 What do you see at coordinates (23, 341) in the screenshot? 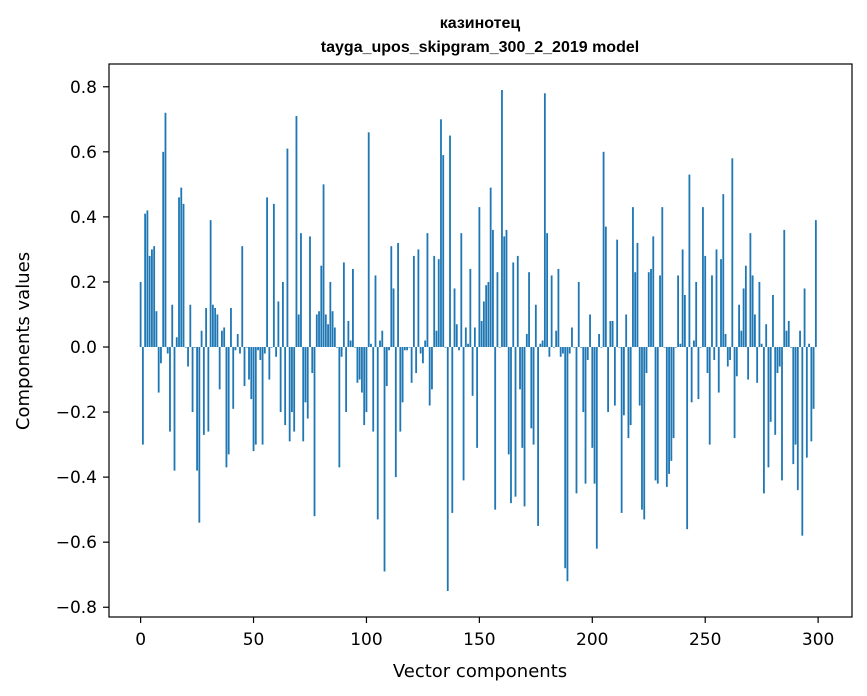
I see `y-axis-label: Components values` at bounding box center [23, 341].